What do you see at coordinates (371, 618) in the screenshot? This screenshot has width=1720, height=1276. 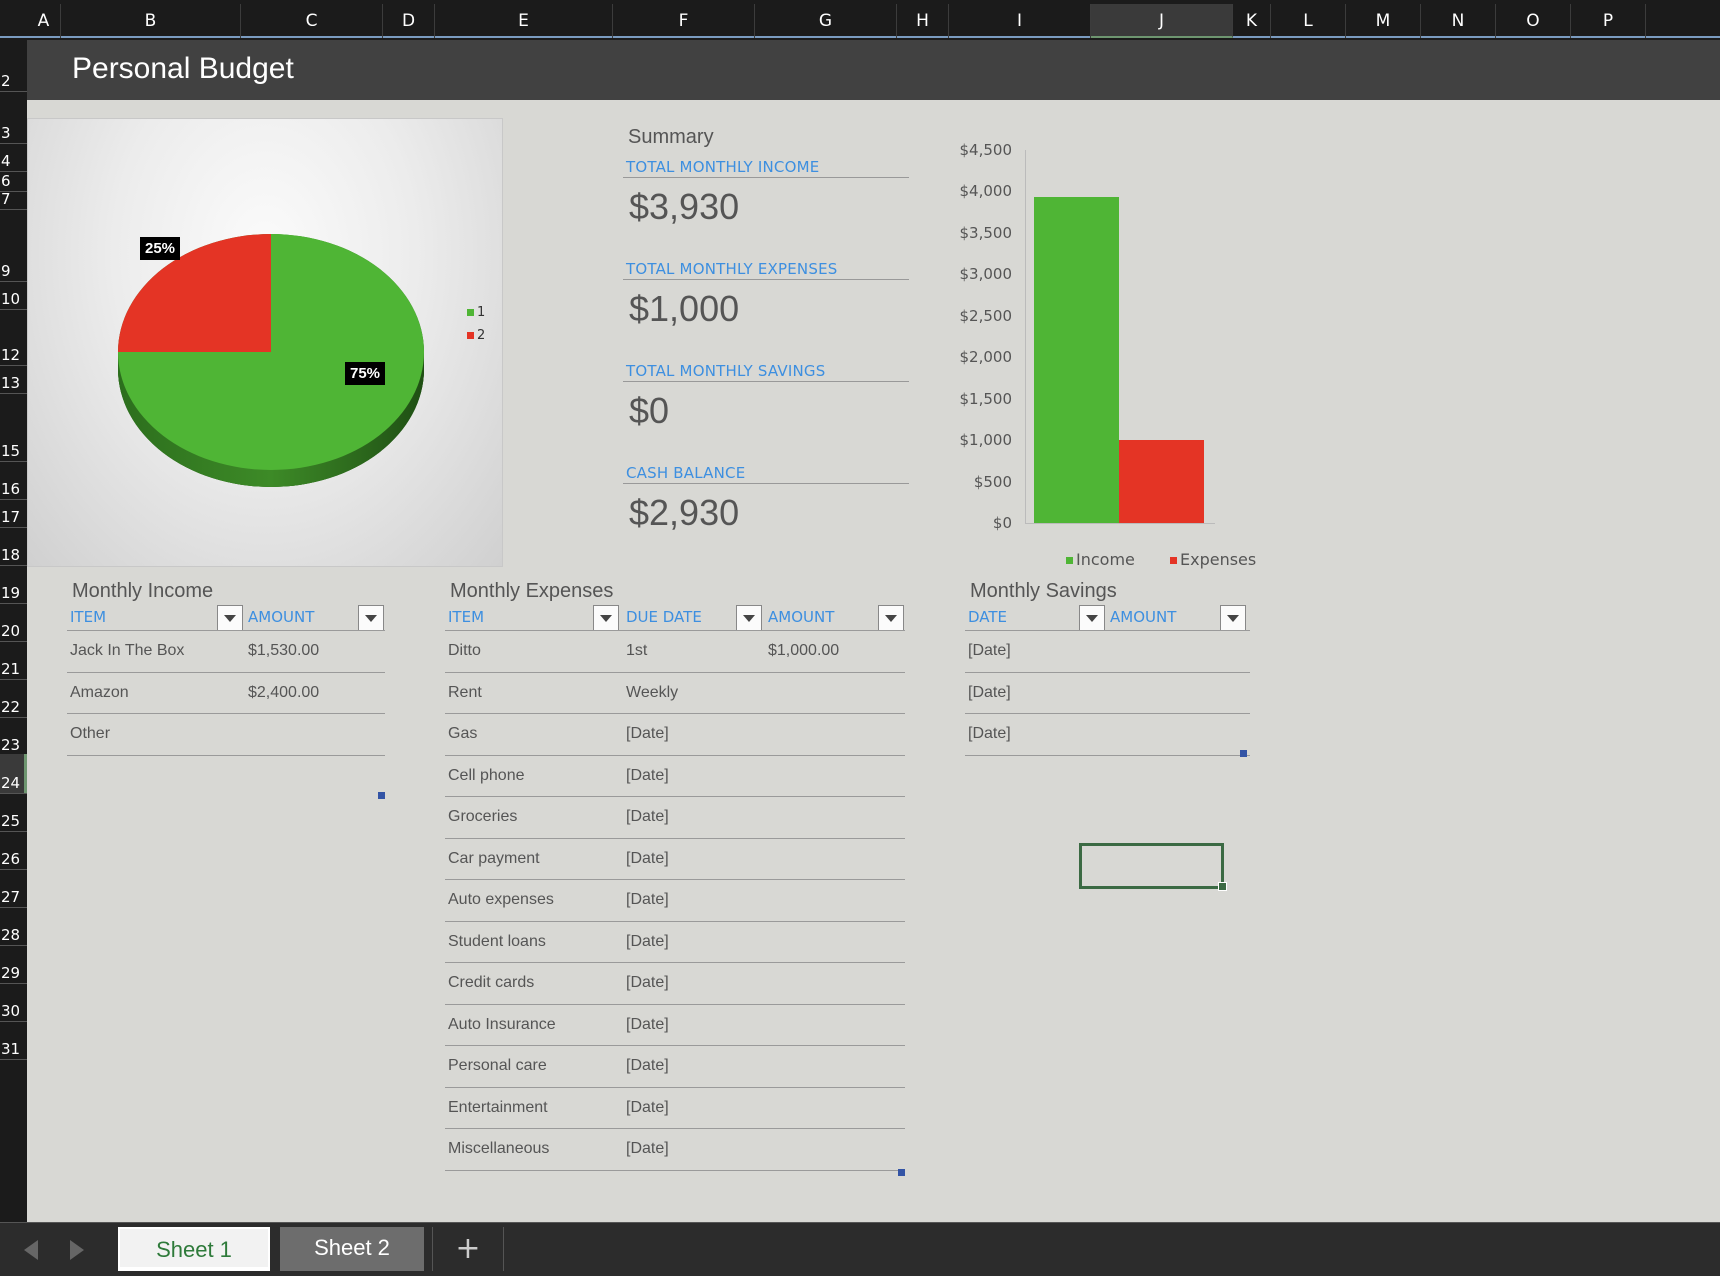 I see `income-amount-filter-icon` at bounding box center [371, 618].